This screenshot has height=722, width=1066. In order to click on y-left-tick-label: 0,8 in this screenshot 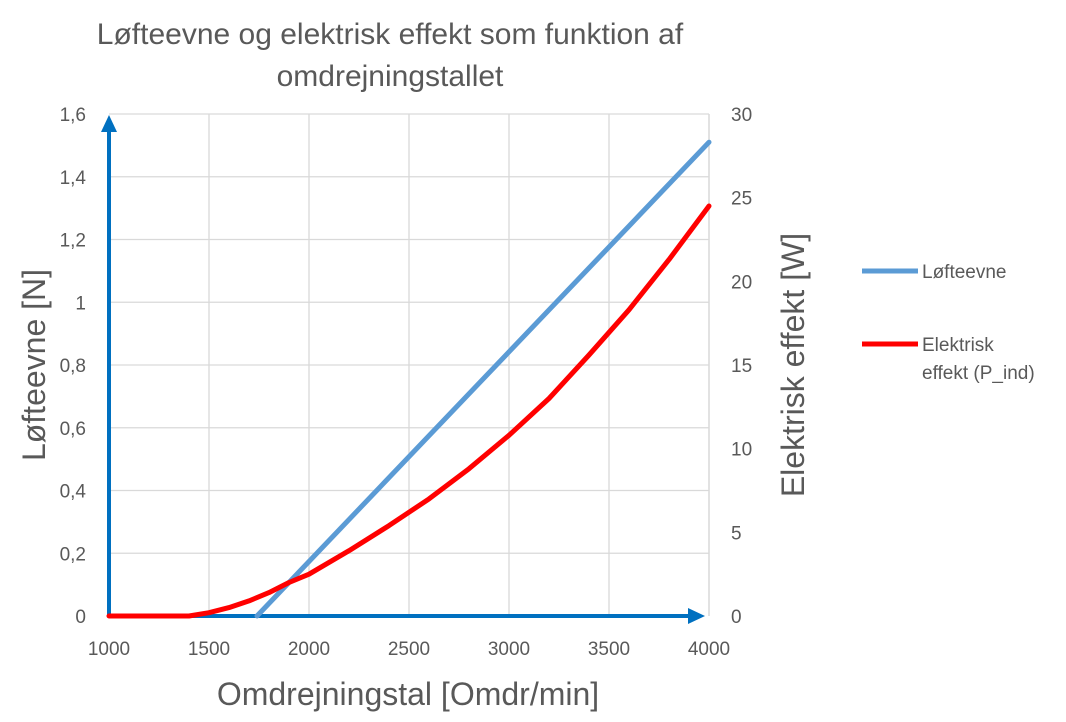, I will do `click(73, 366)`.